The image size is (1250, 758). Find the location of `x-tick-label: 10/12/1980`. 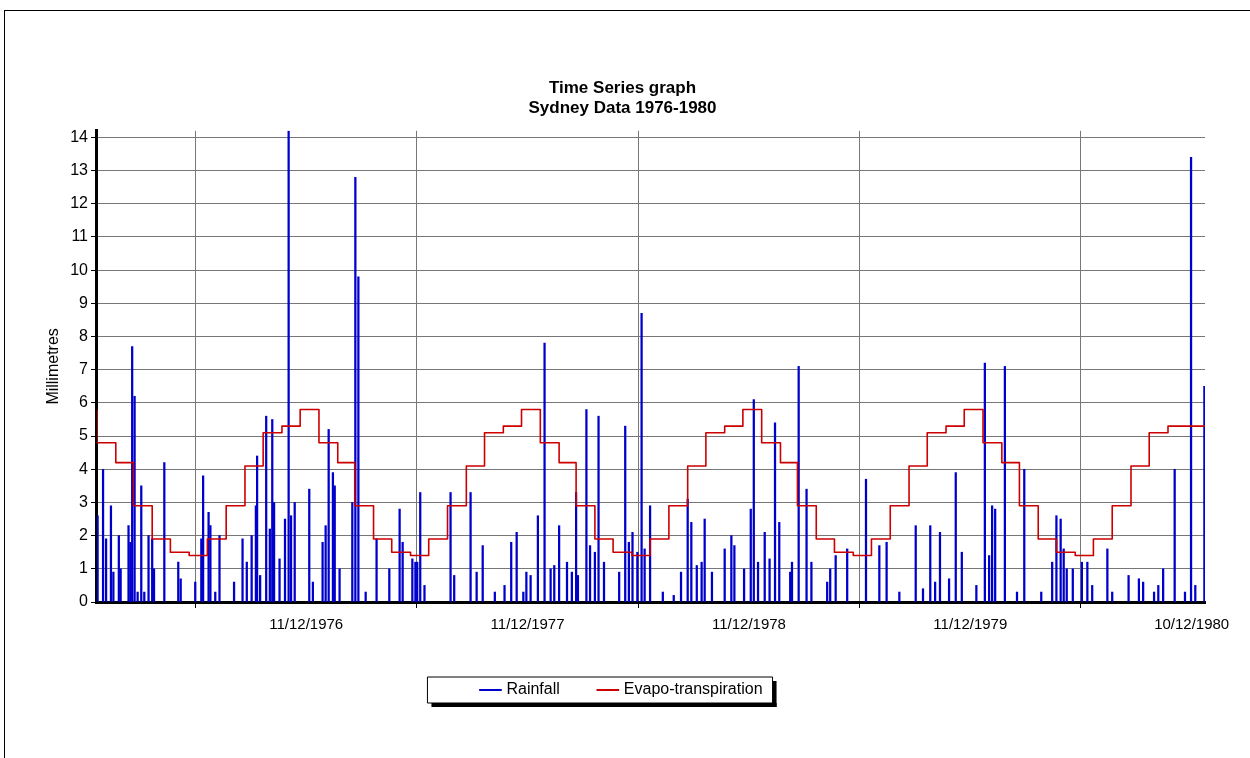

x-tick-label: 10/12/1980 is located at coordinates (1192, 624).